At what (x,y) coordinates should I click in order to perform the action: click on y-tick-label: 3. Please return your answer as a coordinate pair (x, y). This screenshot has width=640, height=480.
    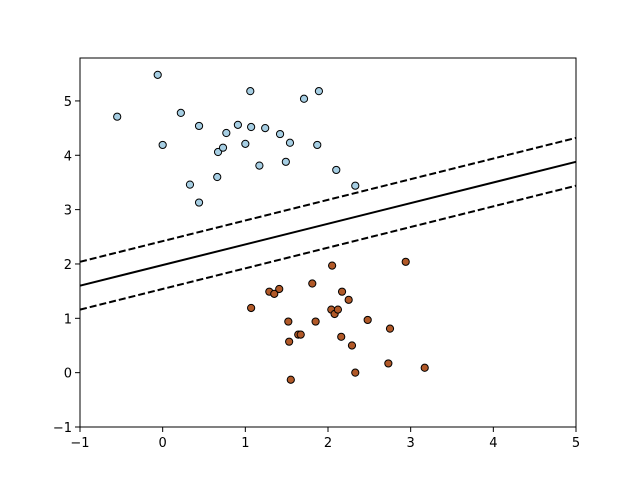
    Looking at the image, I should click on (68, 211).